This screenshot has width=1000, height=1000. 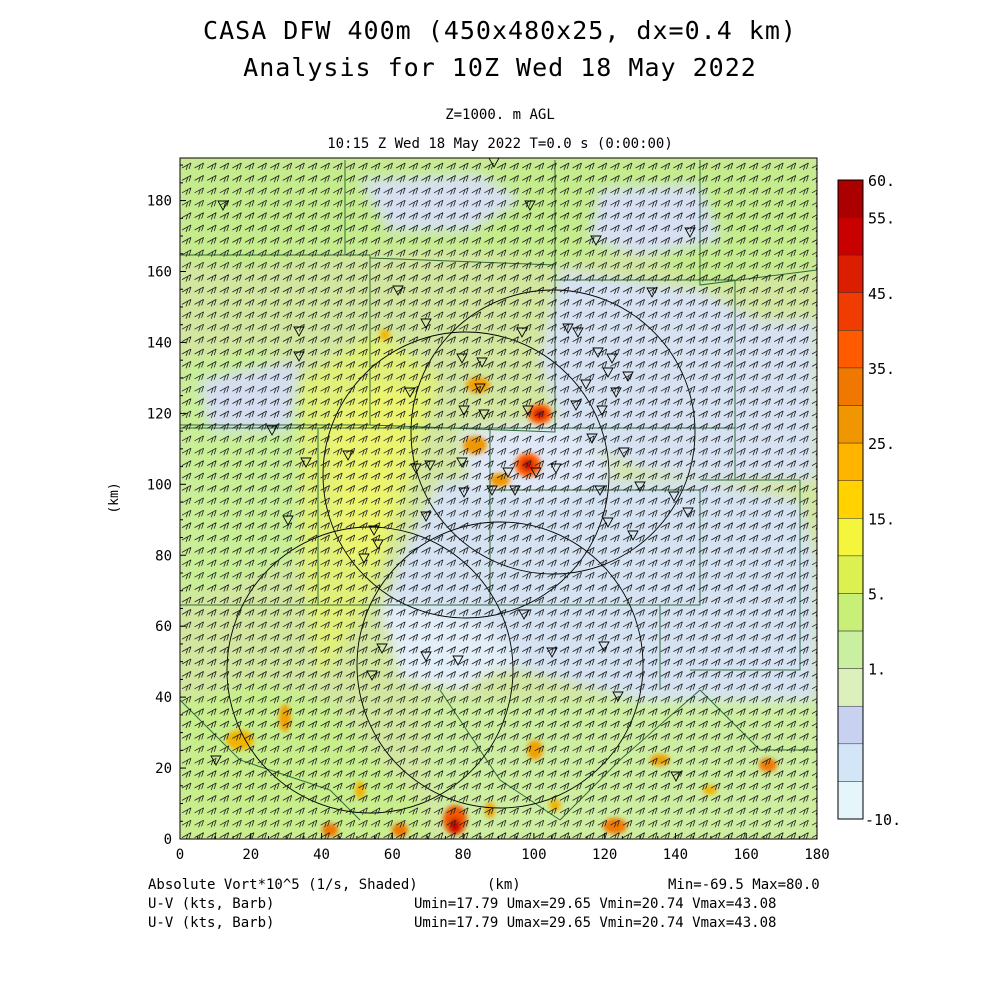 What do you see at coordinates (114, 497) in the screenshot?
I see `y-axis-label: (km)` at bounding box center [114, 497].